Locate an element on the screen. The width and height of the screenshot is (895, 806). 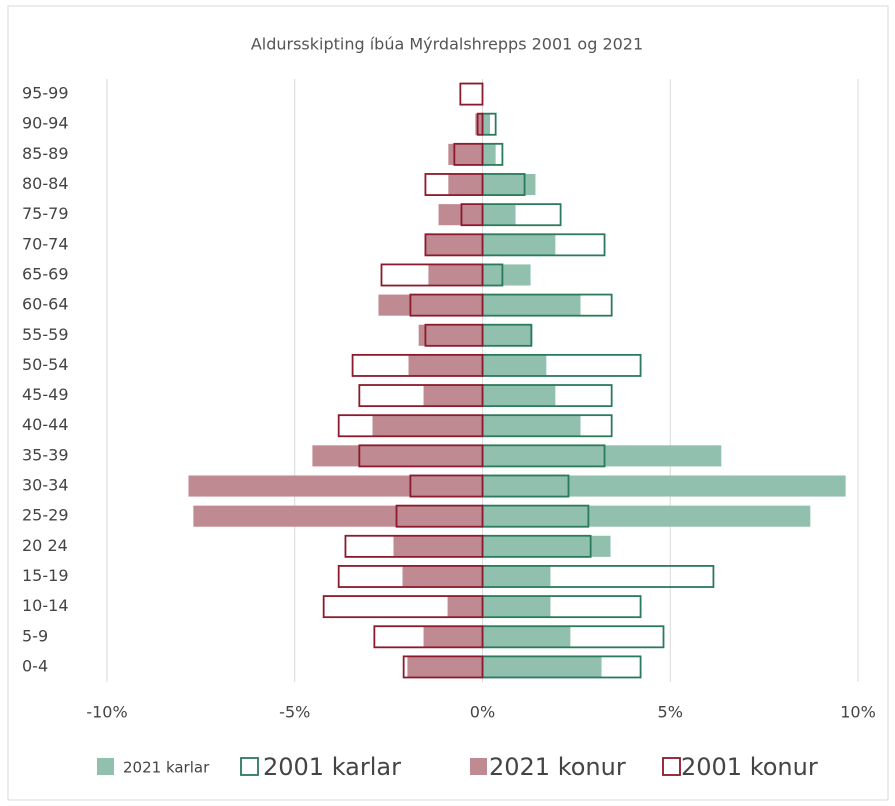
y-tick-label: 20 24 is located at coordinates (45, 545).